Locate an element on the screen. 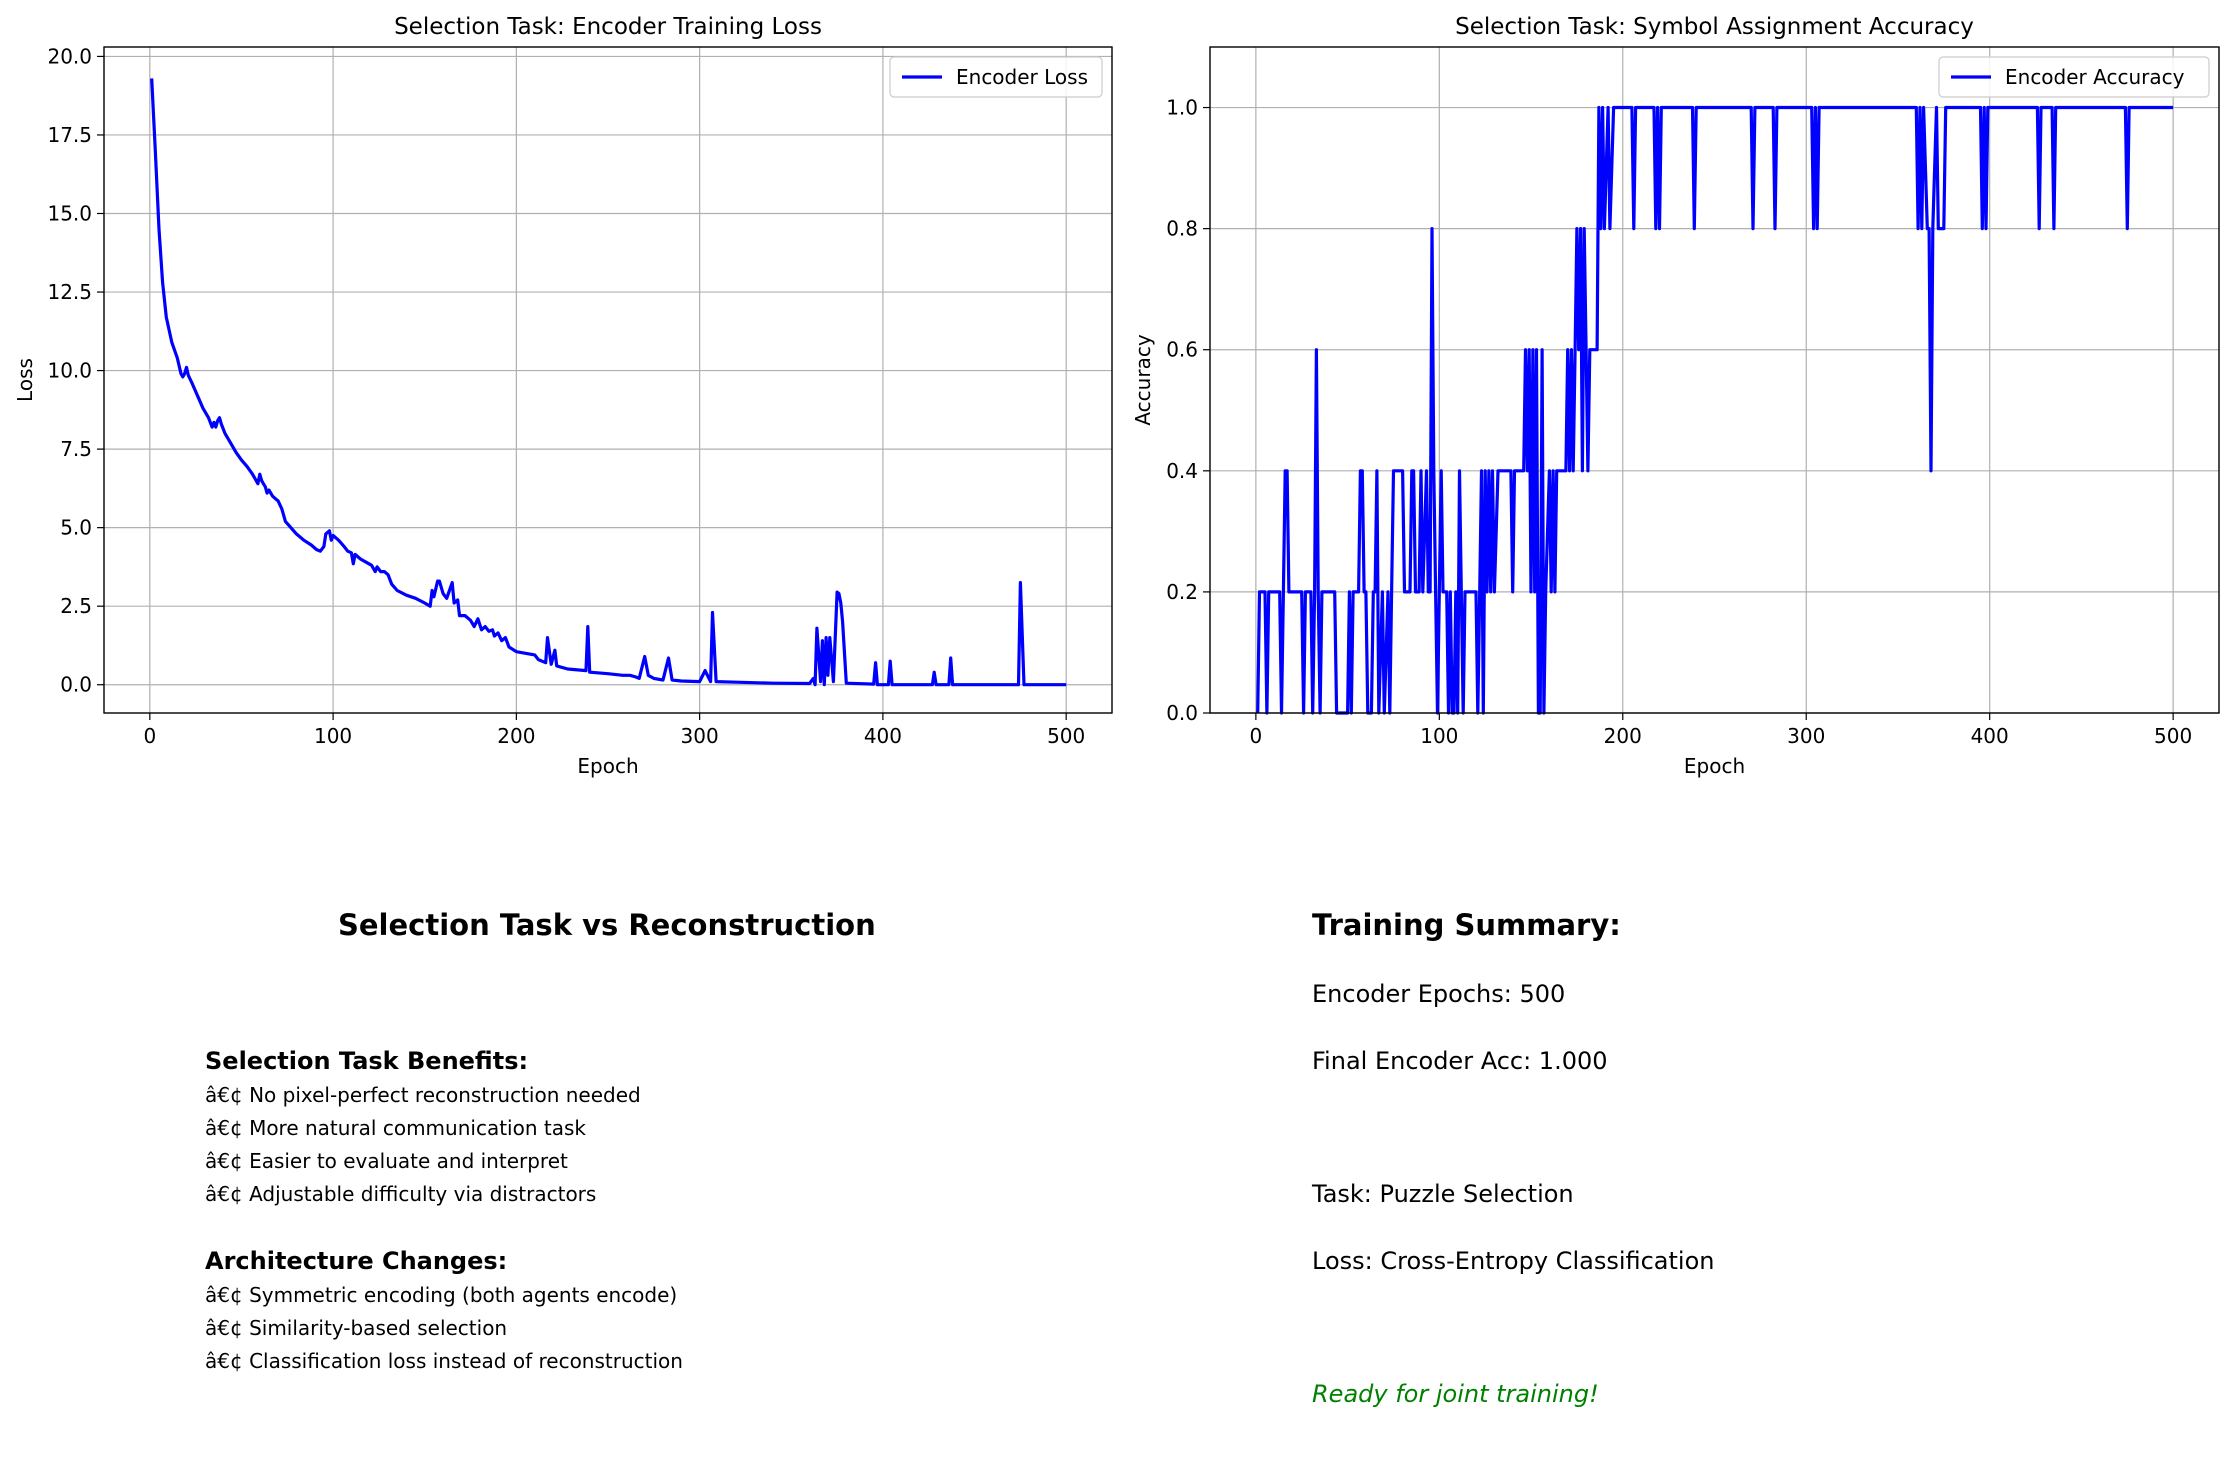 The image size is (2233, 1484). architecture-item: â€¢ Similarity-based selection is located at coordinates (356, 1328).